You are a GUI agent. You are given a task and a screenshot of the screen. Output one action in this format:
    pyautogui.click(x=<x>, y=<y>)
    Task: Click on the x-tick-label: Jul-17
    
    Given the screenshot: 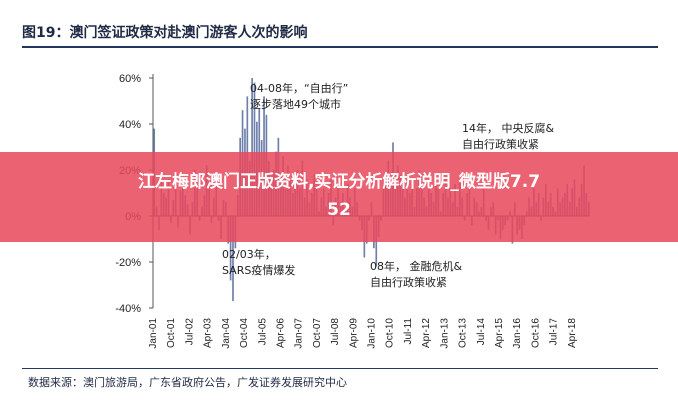 What is the action you would take?
    pyautogui.click(x=554, y=332)
    